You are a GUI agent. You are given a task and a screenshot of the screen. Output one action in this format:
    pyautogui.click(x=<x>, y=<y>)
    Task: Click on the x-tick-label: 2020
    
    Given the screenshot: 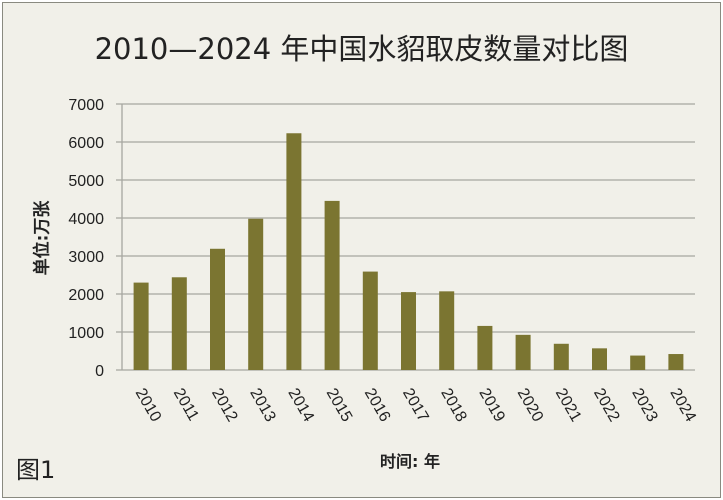 What is the action you would take?
    pyautogui.click(x=530, y=405)
    